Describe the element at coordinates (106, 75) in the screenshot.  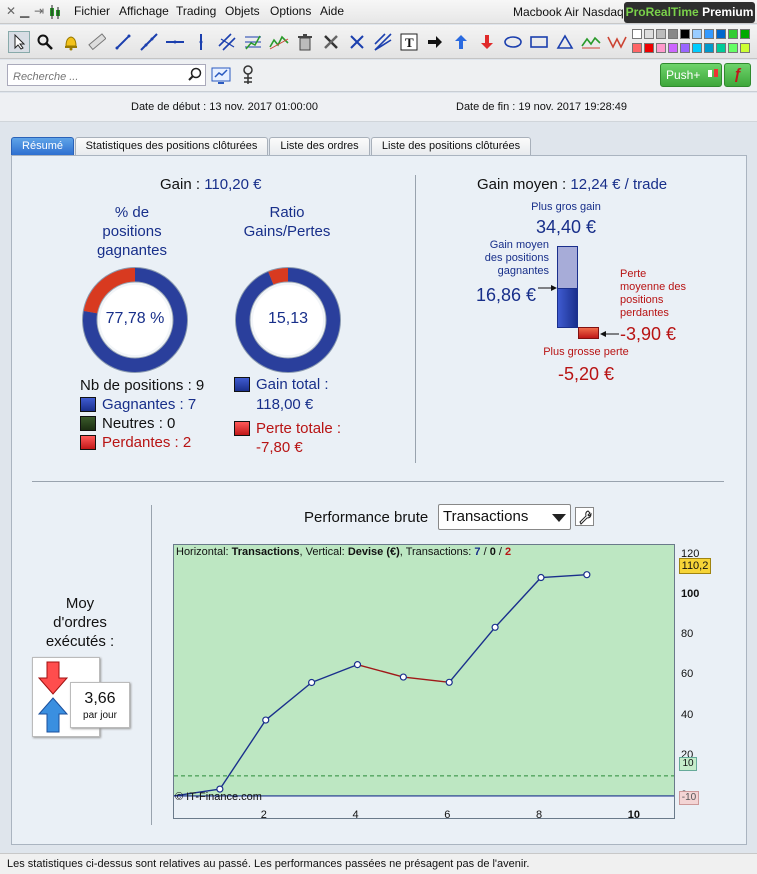
I see `search-input` at that location.